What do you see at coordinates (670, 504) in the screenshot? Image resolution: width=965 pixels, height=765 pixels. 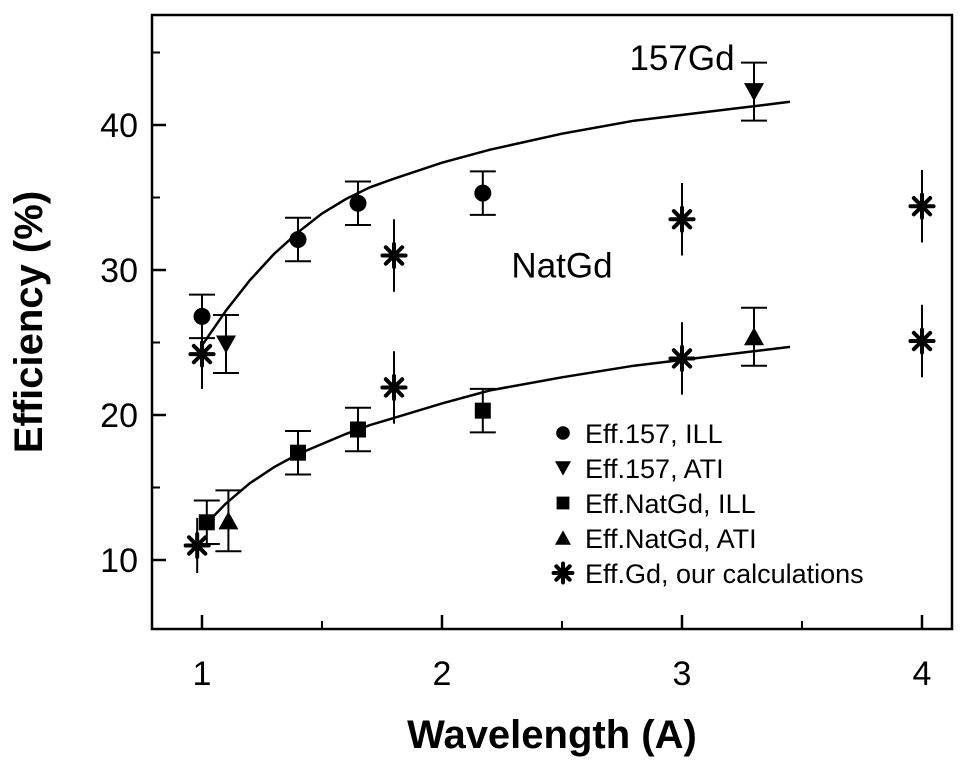 I see `legend-label-2: Eff.NatGd, ILL` at bounding box center [670, 504].